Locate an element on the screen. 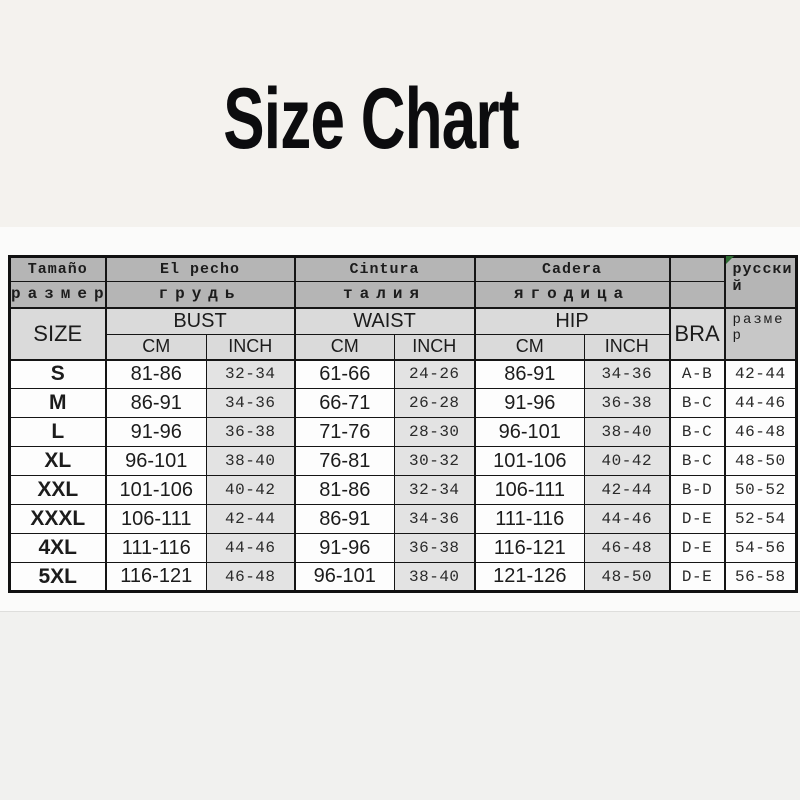 Image resolution: width=800 pixels, height=800 pixels. bust-inch-cell: 34-36 is located at coordinates (250, 403).